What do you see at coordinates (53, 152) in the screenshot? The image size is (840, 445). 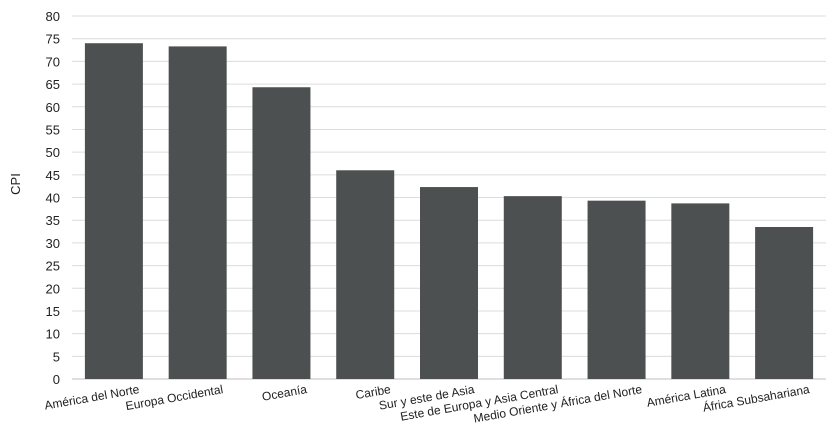 I see `y-tick-label: 50` at bounding box center [53, 152].